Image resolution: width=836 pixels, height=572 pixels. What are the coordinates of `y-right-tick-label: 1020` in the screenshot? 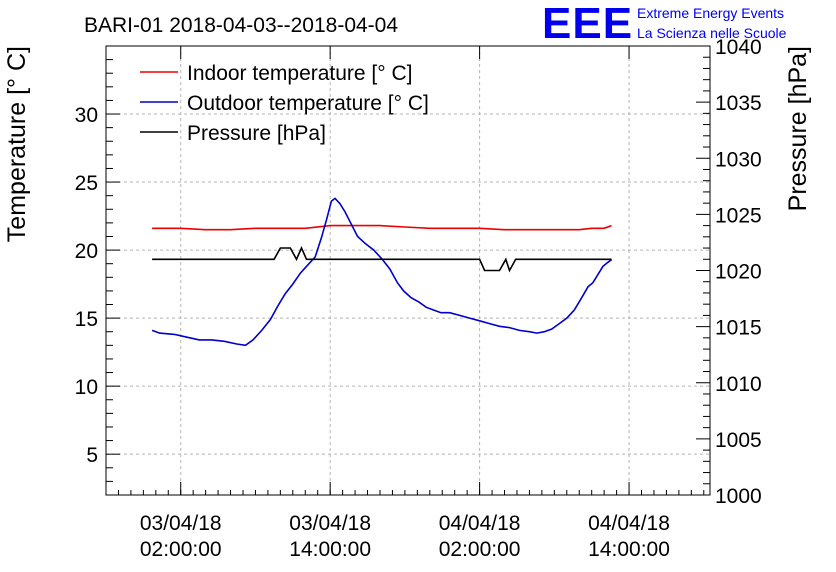 It's located at (738, 272).